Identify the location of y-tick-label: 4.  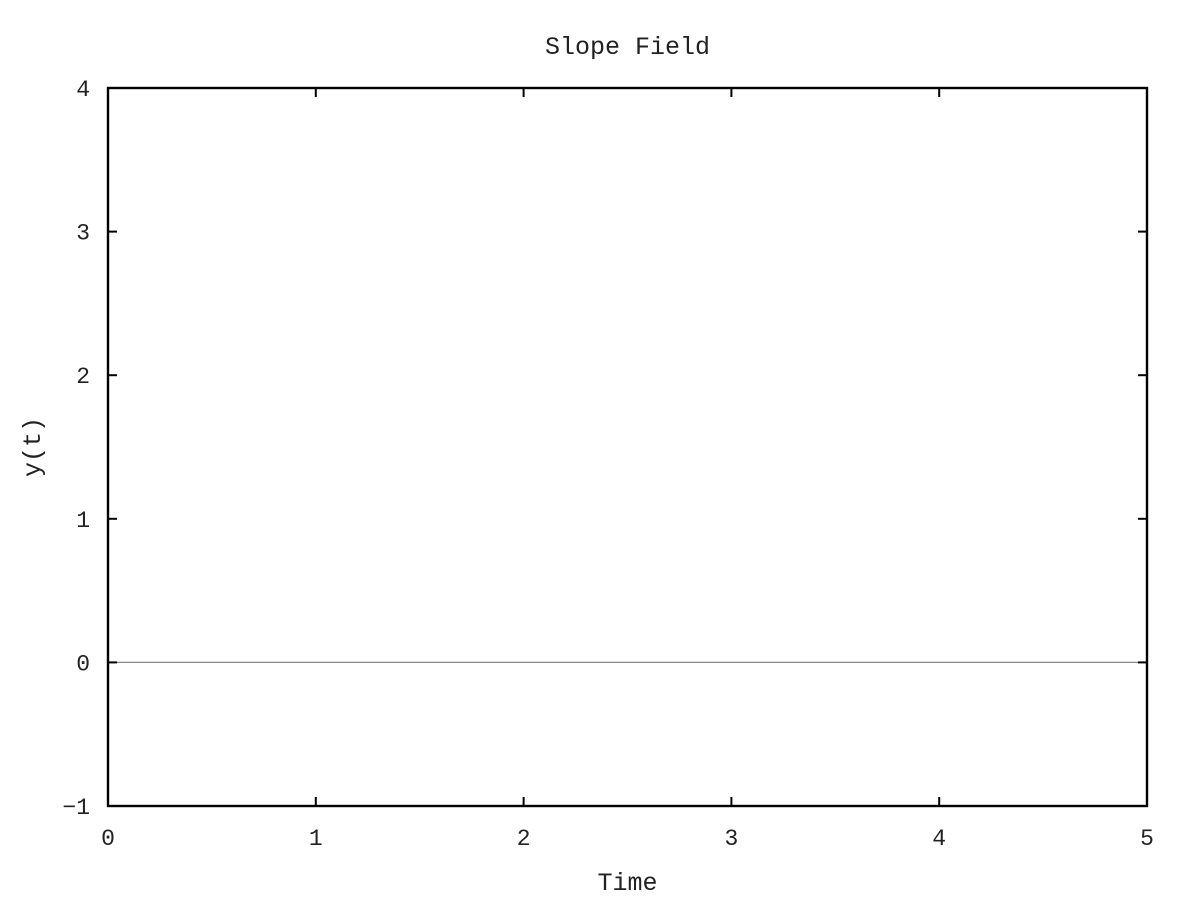
(83, 90).